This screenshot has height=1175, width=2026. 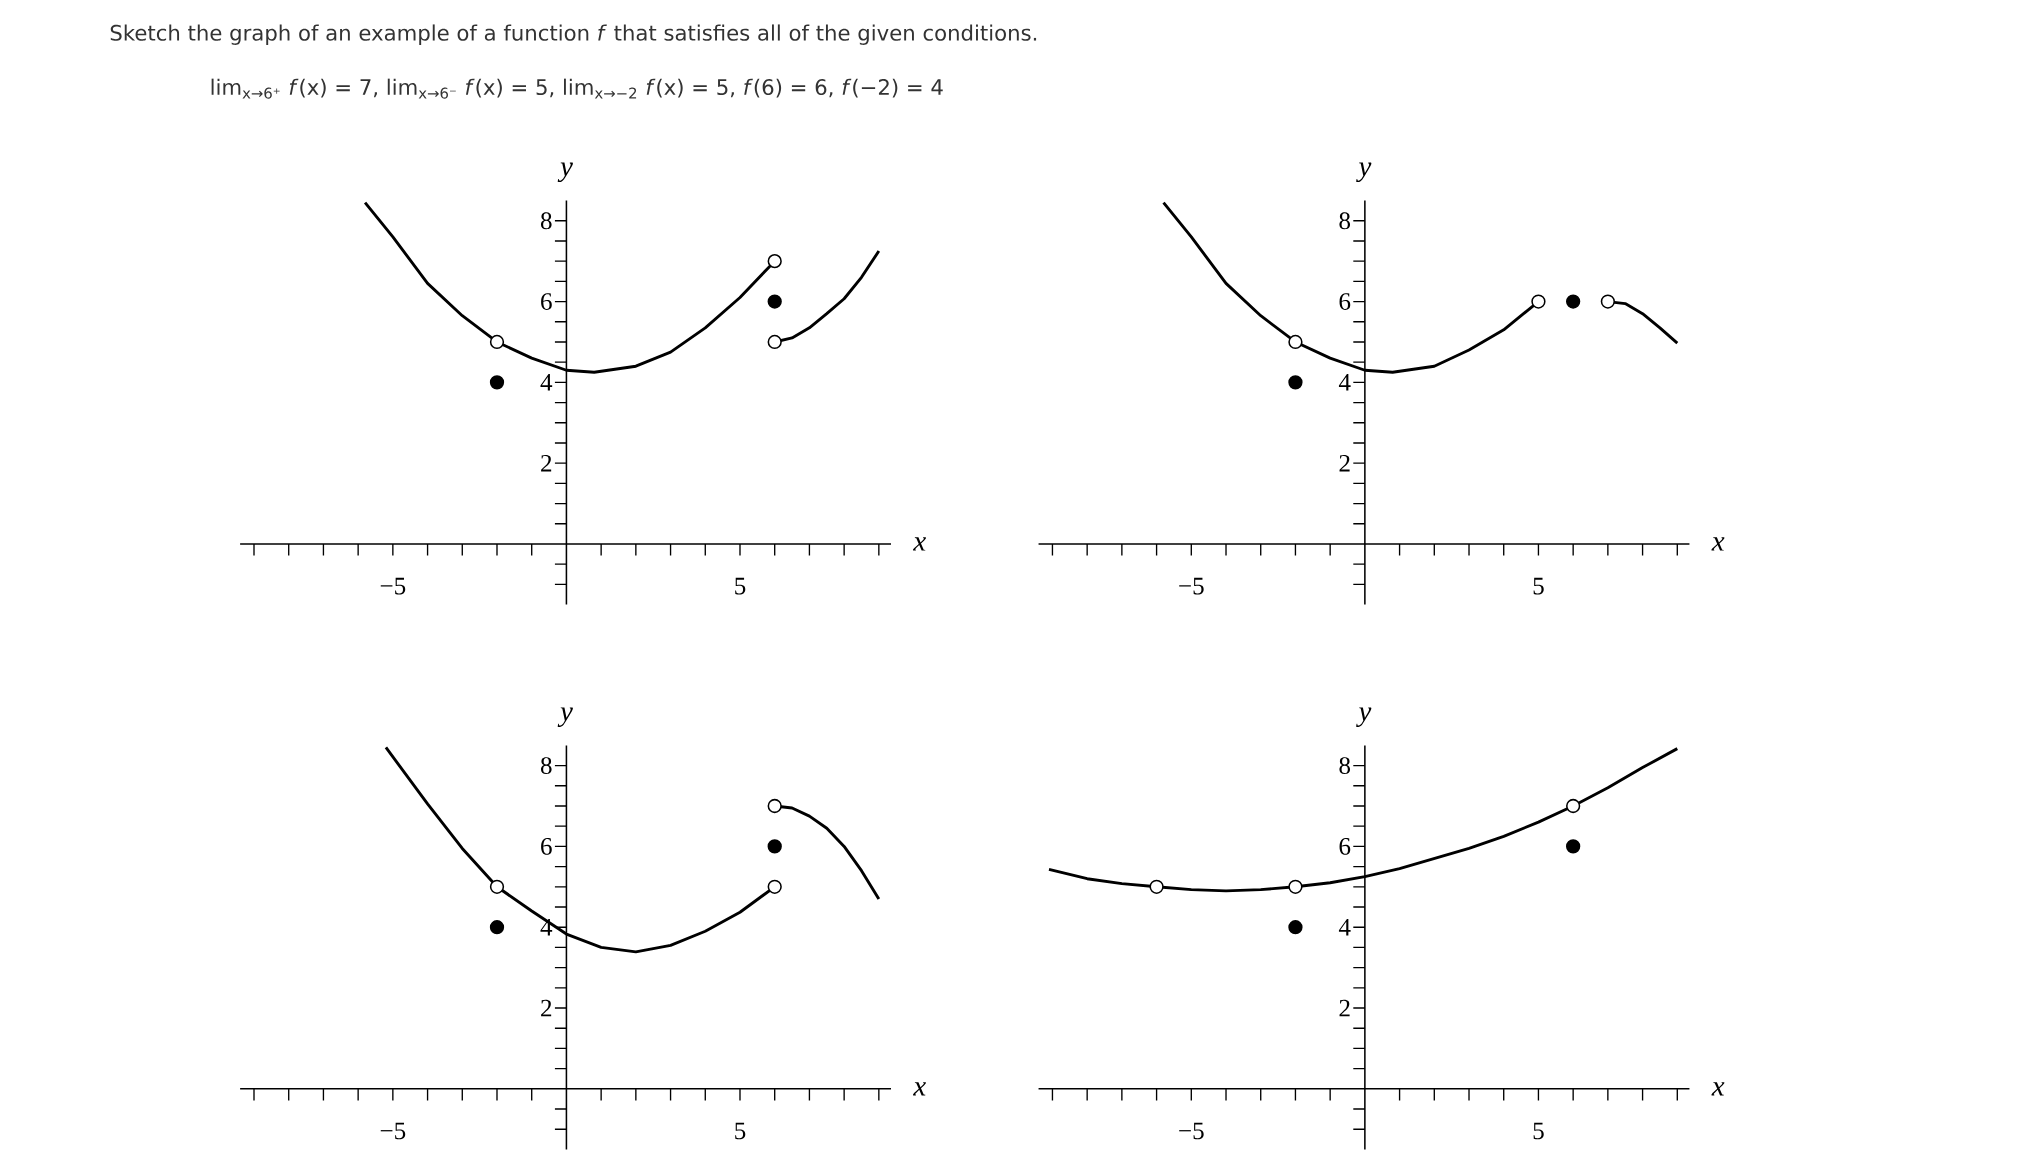 What do you see at coordinates (573, 34) in the screenshot?
I see `chart-title: Sketch the graph of an example of a function f that satisfies all of the given conditions.` at bounding box center [573, 34].